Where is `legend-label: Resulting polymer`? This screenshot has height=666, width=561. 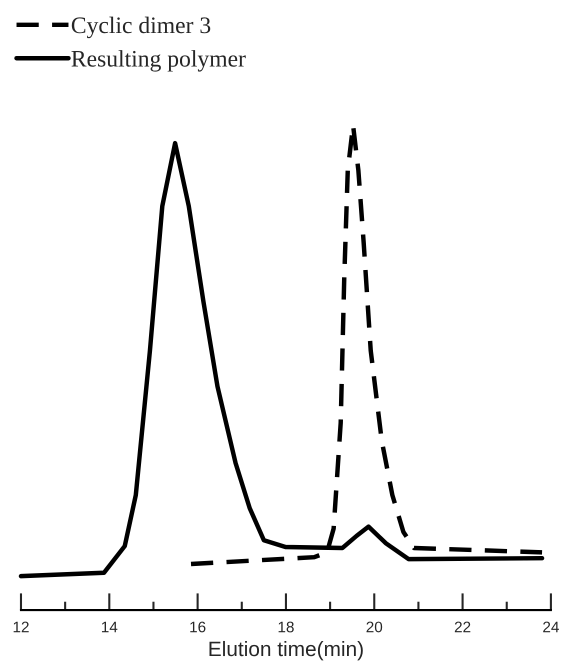 legend-label: Resulting polymer is located at coordinates (159, 61).